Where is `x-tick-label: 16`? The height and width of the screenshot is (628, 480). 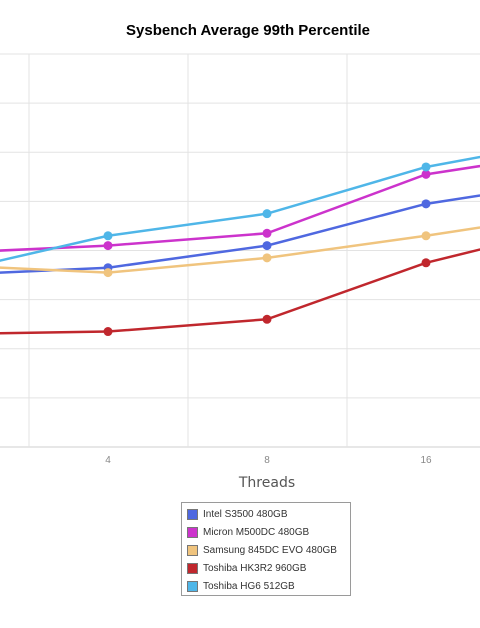 x-tick-label: 16 is located at coordinates (426, 460).